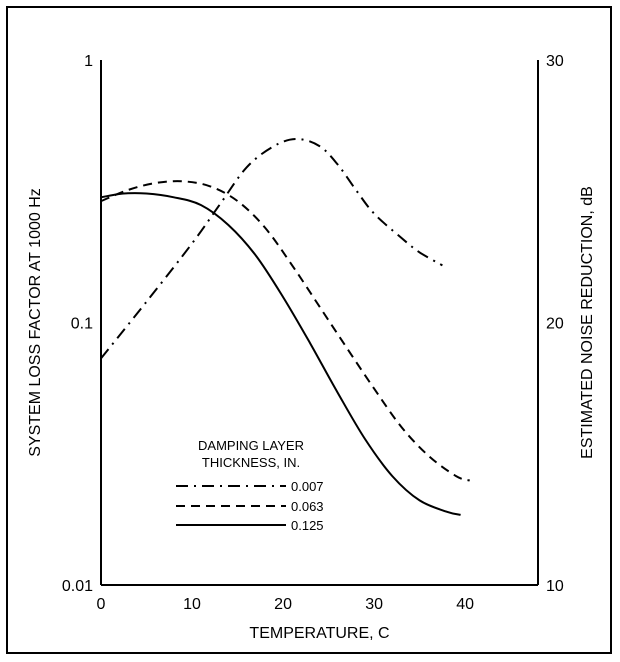 The image size is (620, 662). What do you see at coordinates (319, 633) in the screenshot?
I see `x-axis-title: TEMPERATURE, C` at bounding box center [319, 633].